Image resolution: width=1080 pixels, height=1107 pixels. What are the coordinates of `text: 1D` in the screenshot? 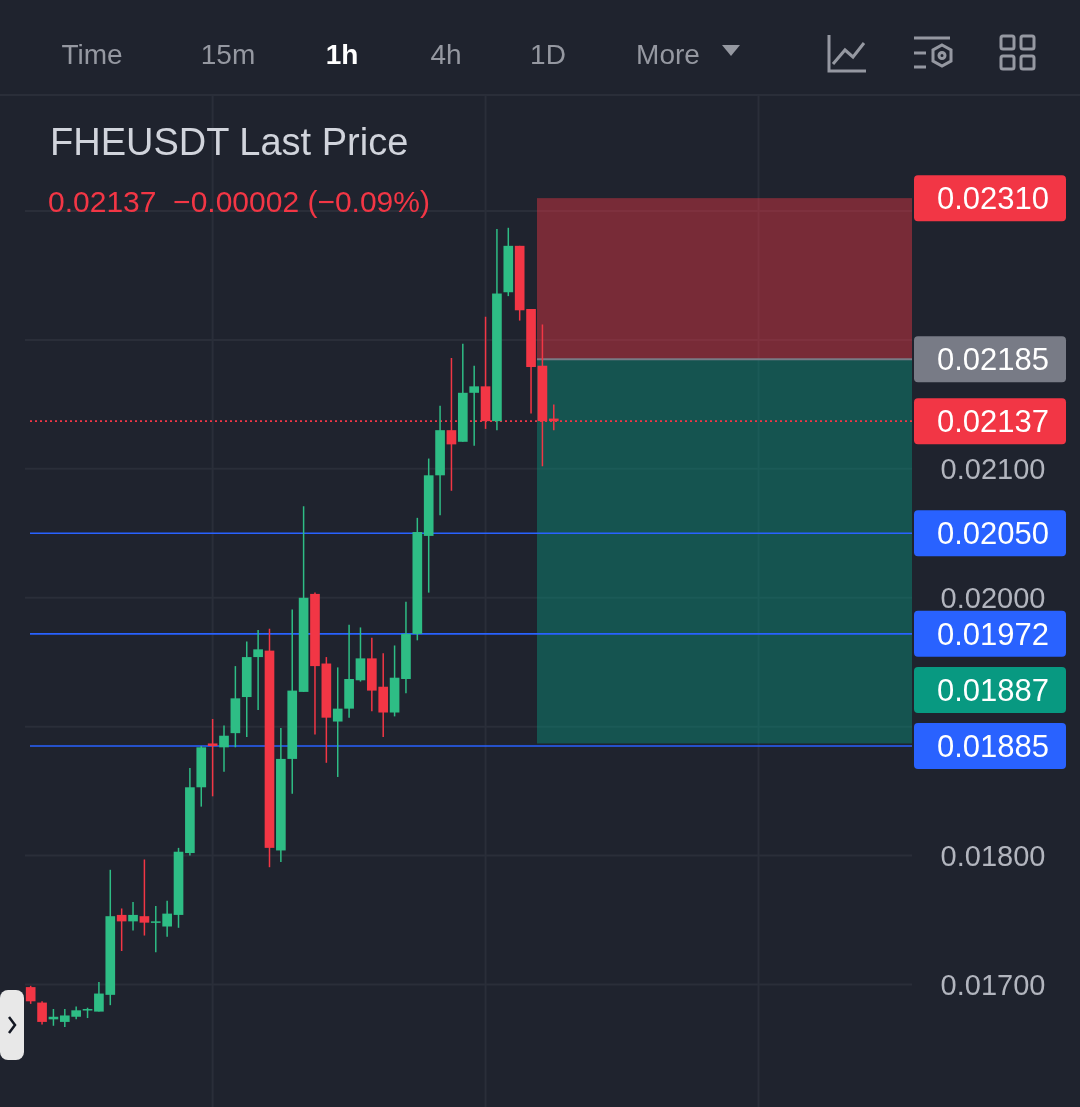 It's located at (548, 55).